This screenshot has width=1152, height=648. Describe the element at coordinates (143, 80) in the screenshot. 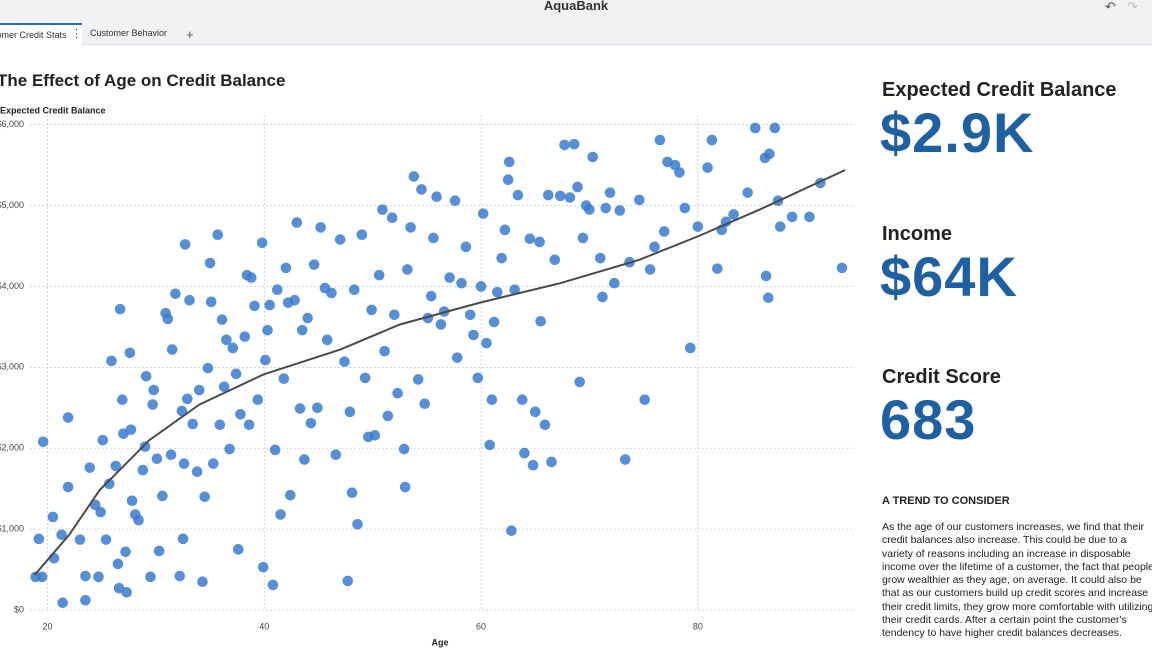

I see `chart-title: The Effect of Age on Credit Balance` at that location.